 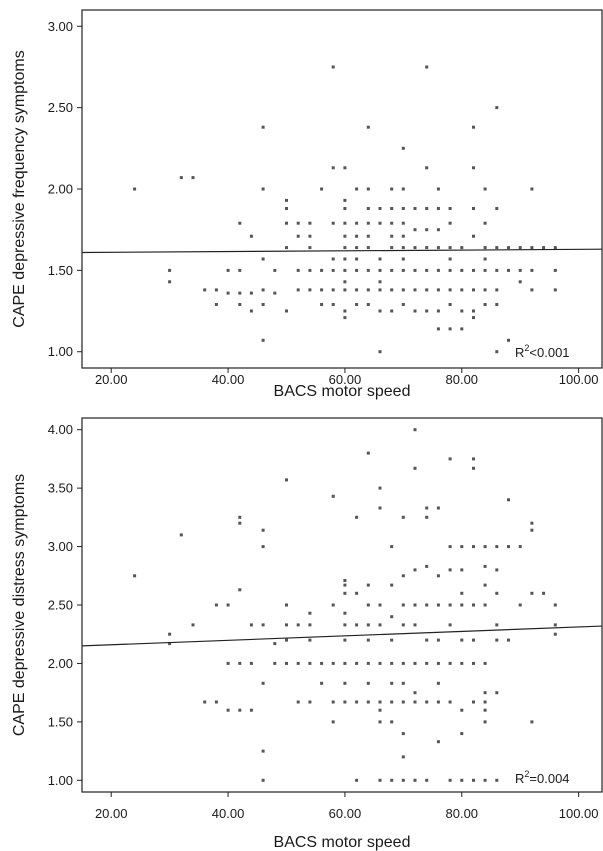 I want to click on x-tick-label: 80.00, so click(x=462, y=379).